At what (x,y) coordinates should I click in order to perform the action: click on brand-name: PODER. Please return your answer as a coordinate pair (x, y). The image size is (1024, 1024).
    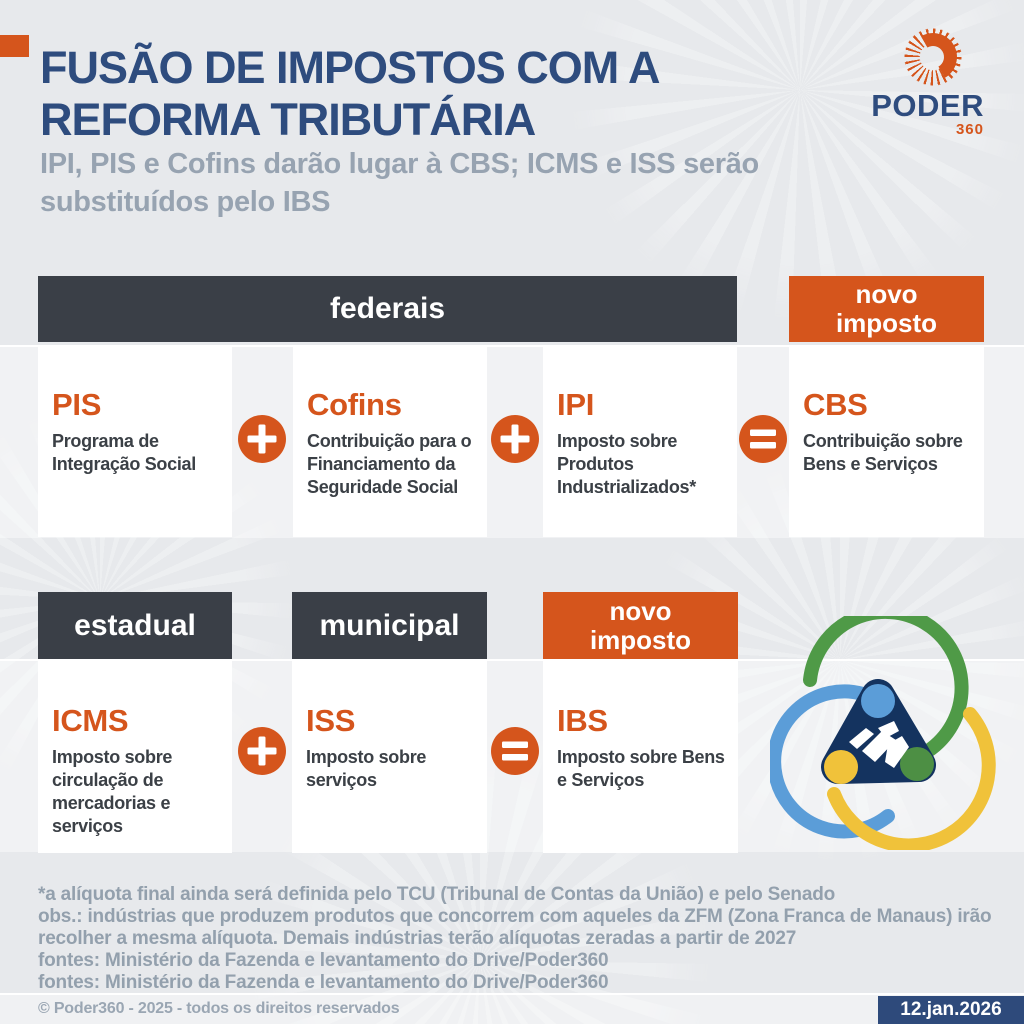
    Looking at the image, I should click on (927, 105).